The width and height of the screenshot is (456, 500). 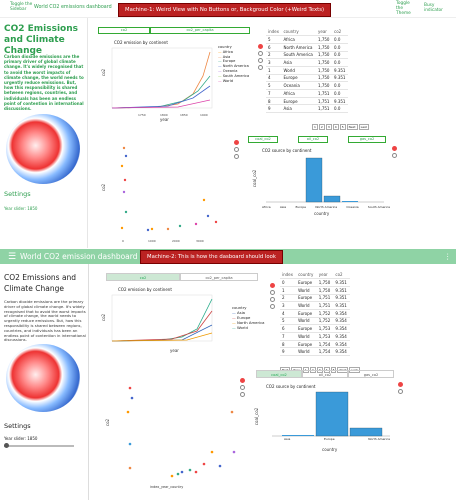 I want to click on last-page-button: Last, so click(x=363, y=127).